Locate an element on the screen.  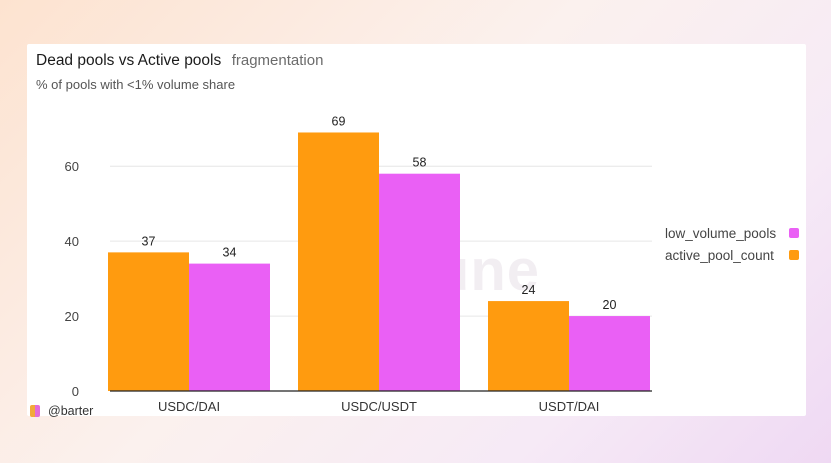
legend-label: active_pool_count is located at coordinates (719, 255).